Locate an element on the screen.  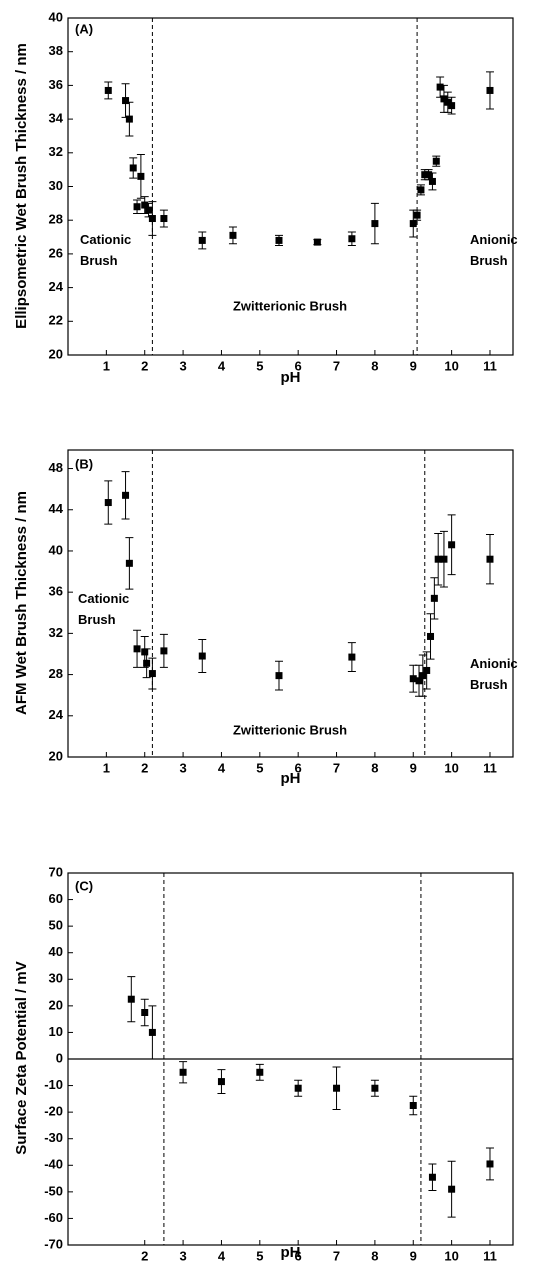
x-tick-label: 8 is located at coordinates (374, 1254).